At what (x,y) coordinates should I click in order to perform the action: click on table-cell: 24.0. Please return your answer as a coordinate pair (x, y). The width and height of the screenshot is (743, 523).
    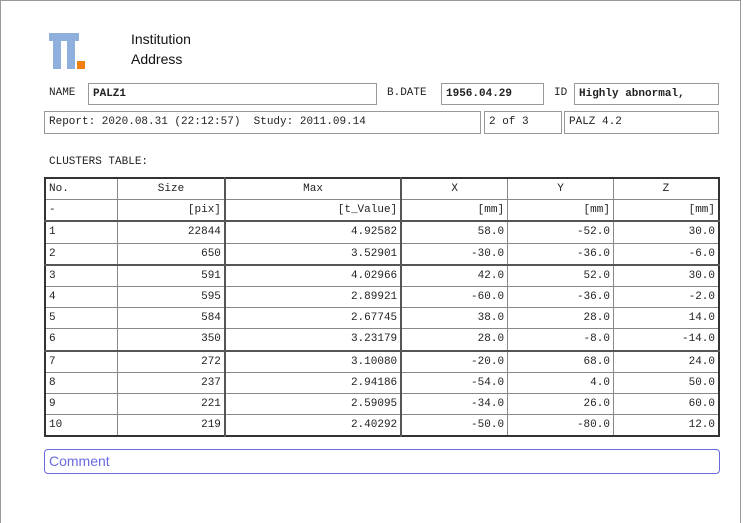
    Looking at the image, I should click on (666, 361).